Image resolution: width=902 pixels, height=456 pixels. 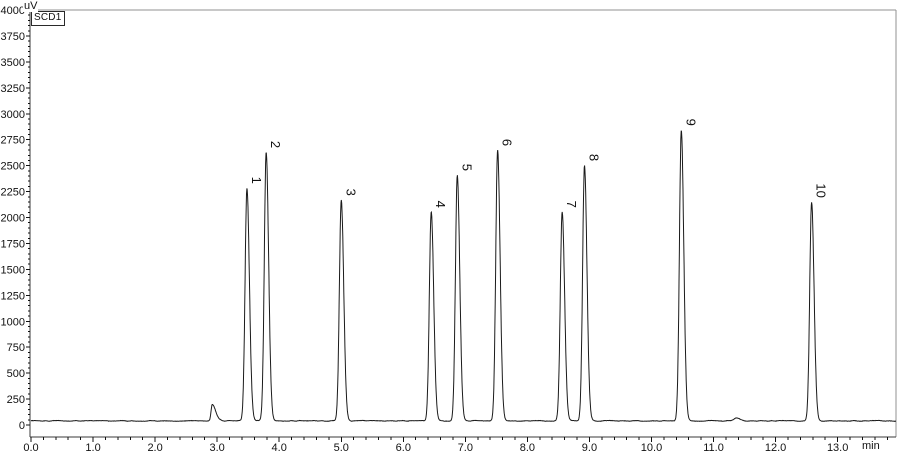 What do you see at coordinates (527, 448) in the screenshot?
I see `x-tick-label: 8.0` at bounding box center [527, 448].